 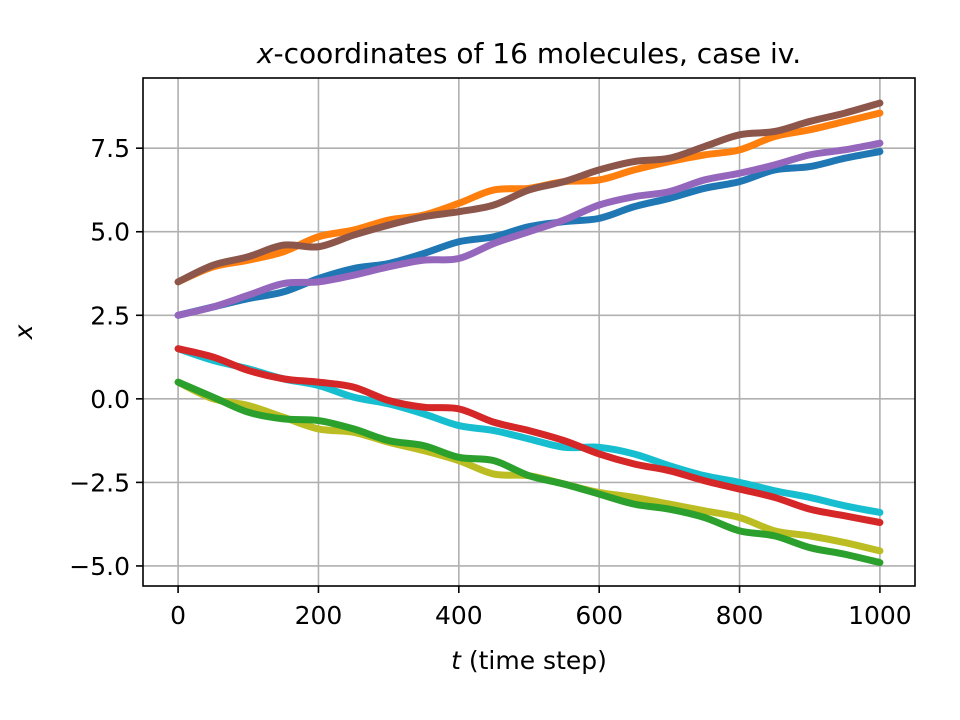 What do you see at coordinates (110, 148) in the screenshot?
I see `y-tick-label: 7.5` at bounding box center [110, 148].